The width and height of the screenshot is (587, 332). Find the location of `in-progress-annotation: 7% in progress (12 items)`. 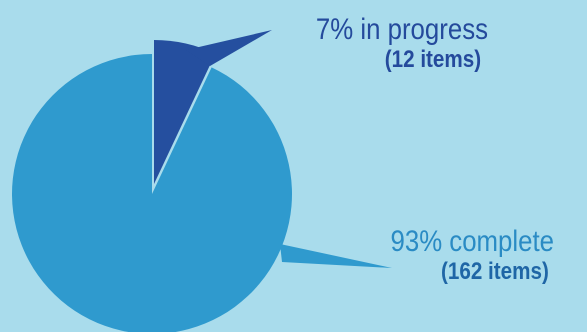

in-progress-annotation: 7% in progress (12 items) is located at coordinates (374, 44).